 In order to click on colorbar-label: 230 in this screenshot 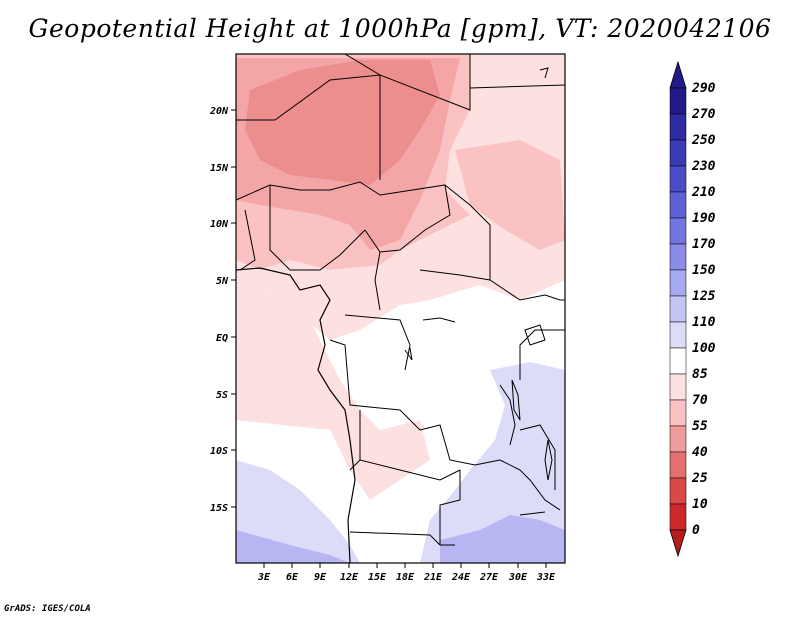, I will do `click(703, 166)`.